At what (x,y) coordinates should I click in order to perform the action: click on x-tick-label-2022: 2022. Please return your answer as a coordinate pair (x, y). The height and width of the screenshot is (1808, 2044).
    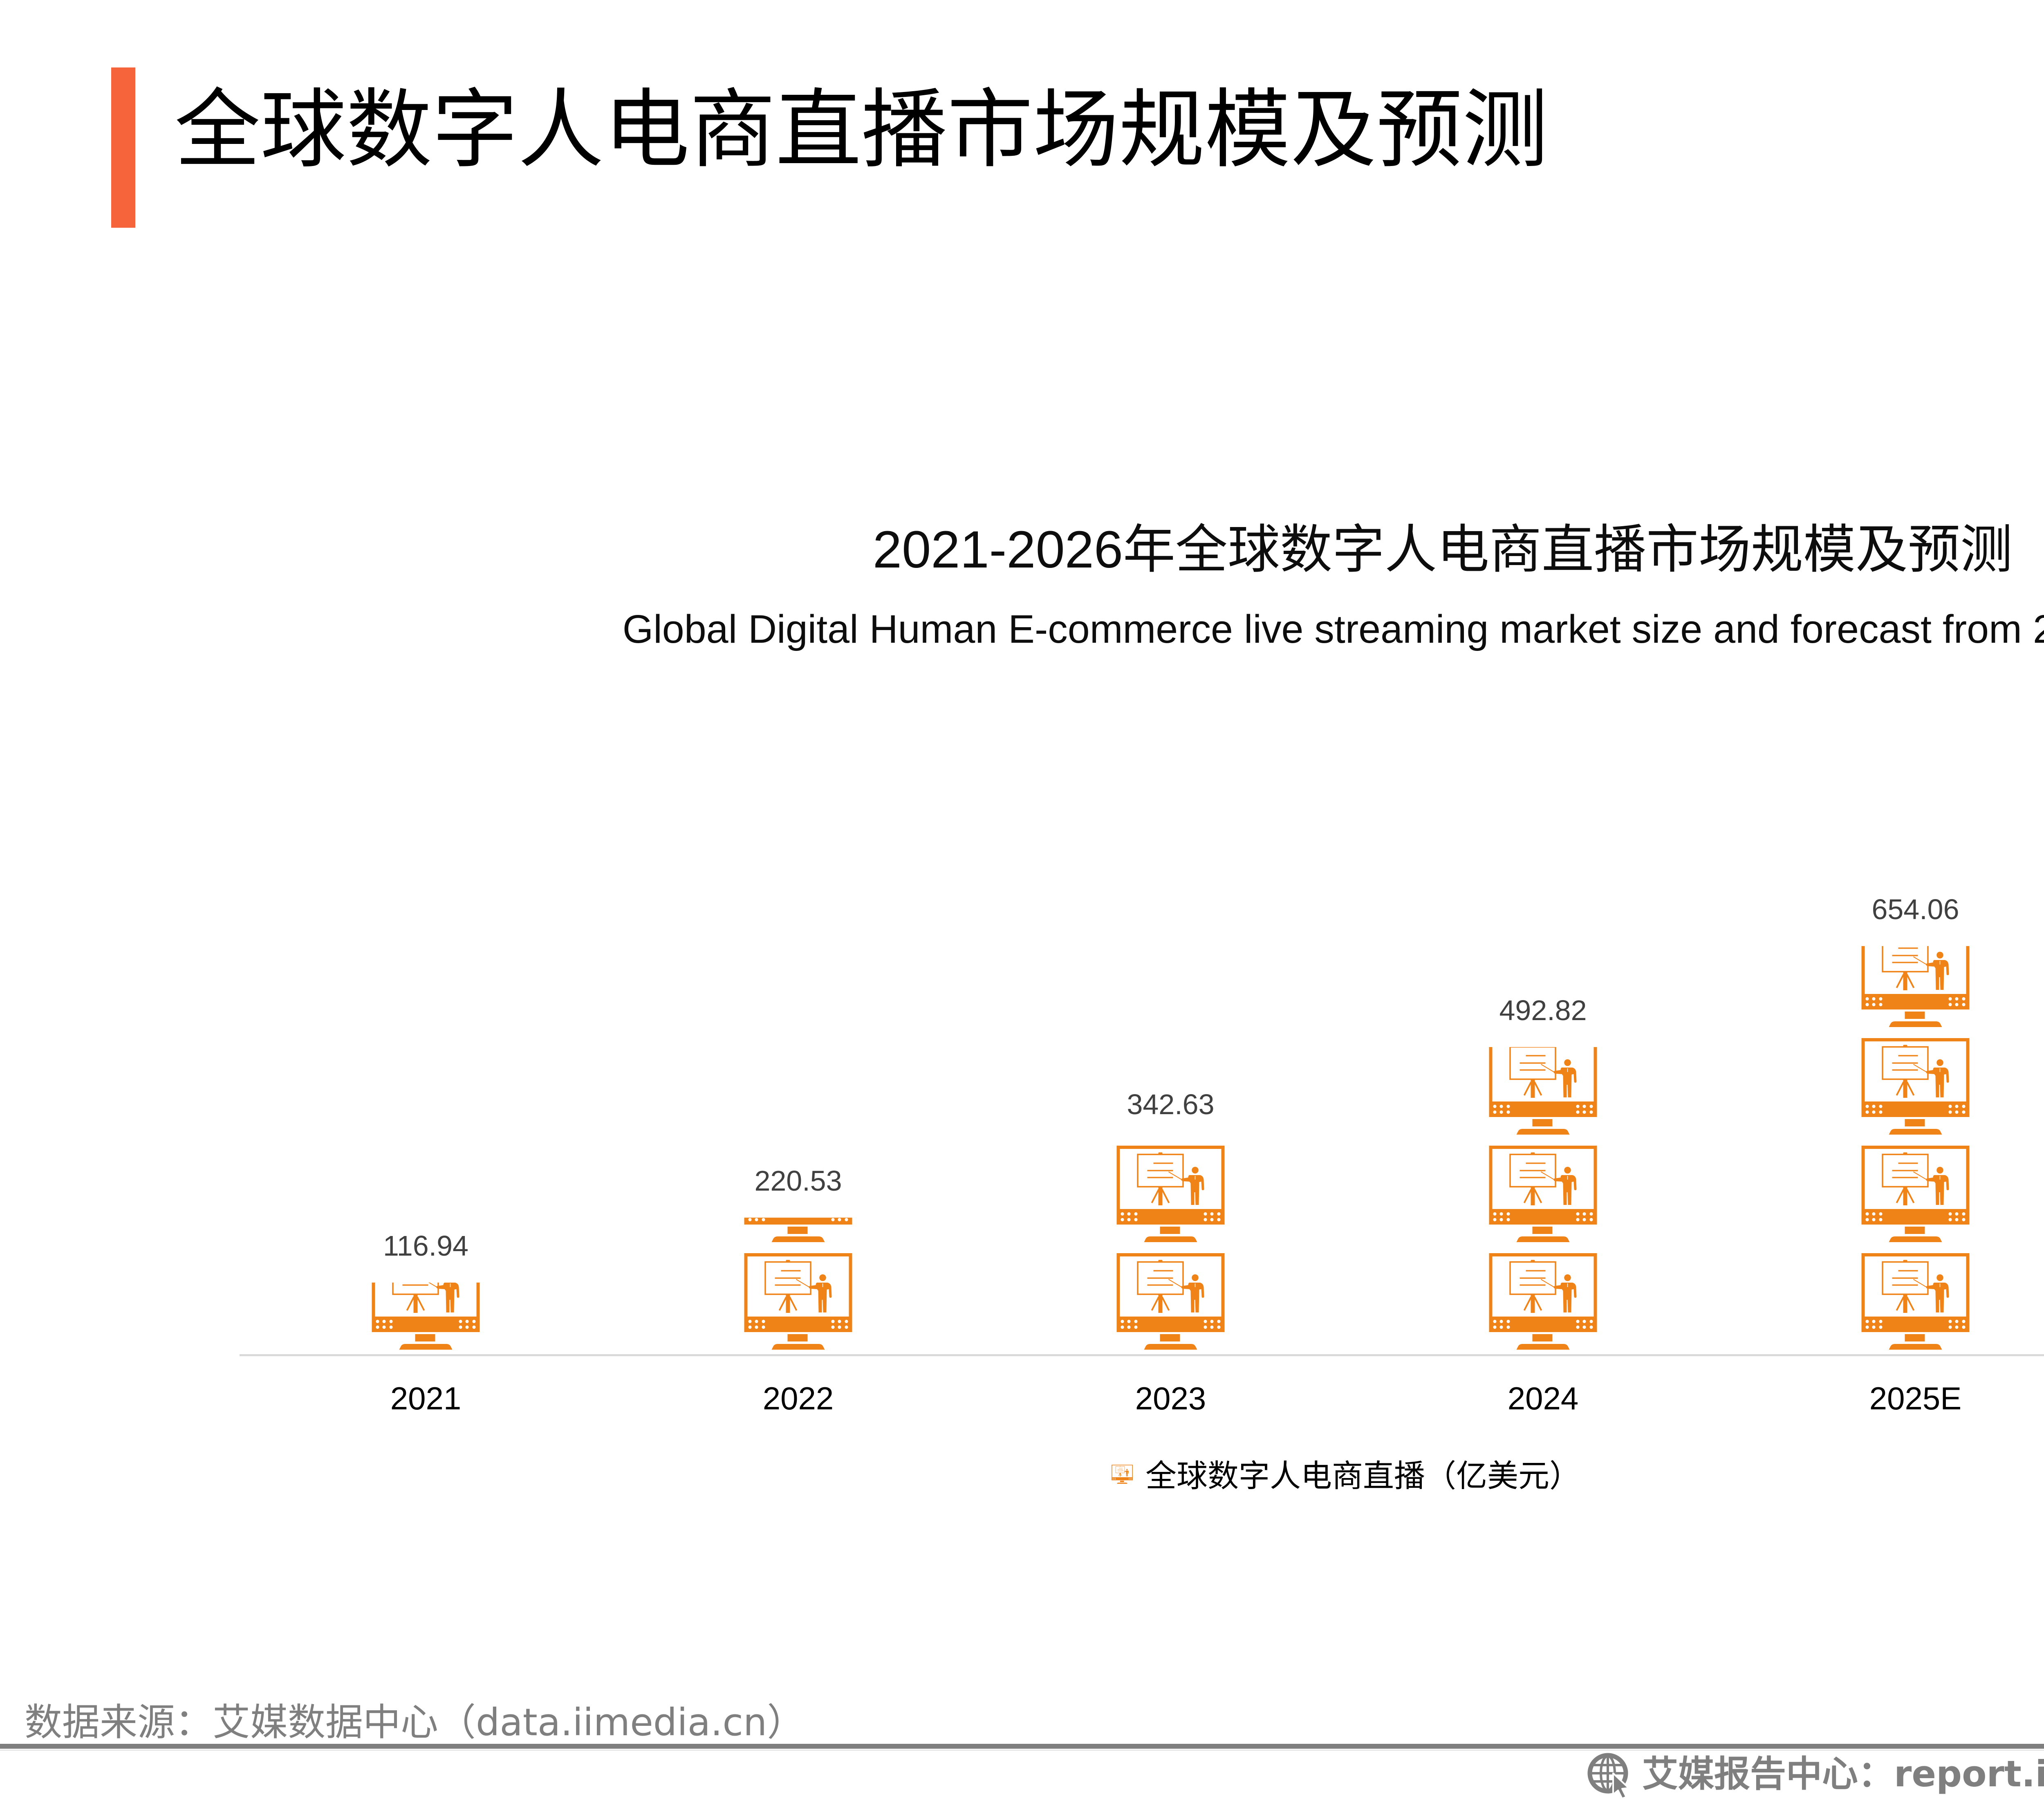
    Looking at the image, I should click on (798, 1398).